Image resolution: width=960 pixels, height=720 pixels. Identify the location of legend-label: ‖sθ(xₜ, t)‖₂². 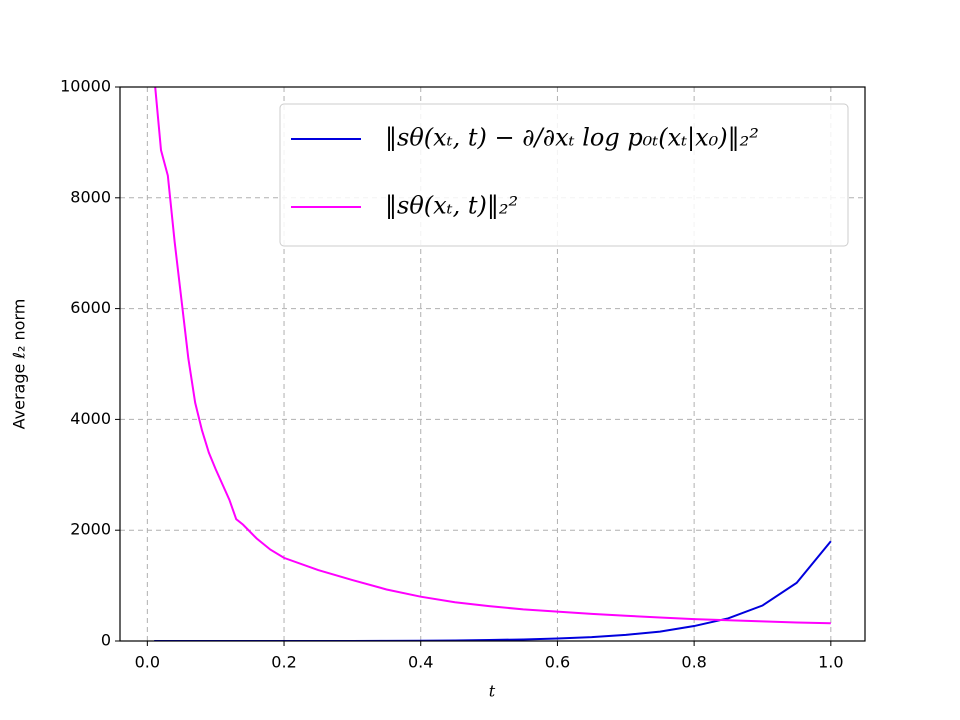
(451, 206).